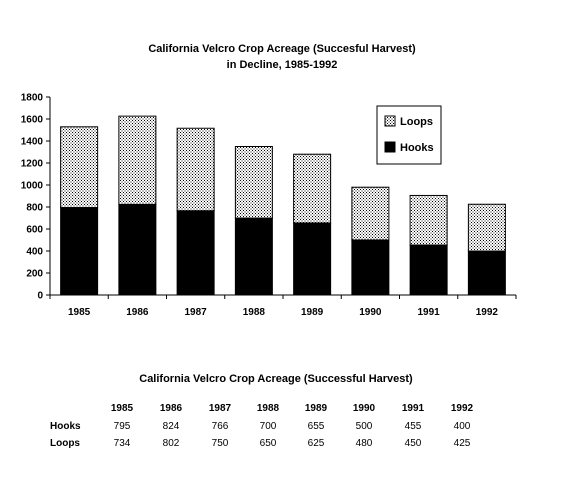 Image resolution: width=583 pixels, height=485 pixels. What do you see at coordinates (413, 443) in the screenshot?
I see `table-cell: 450` at bounding box center [413, 443].